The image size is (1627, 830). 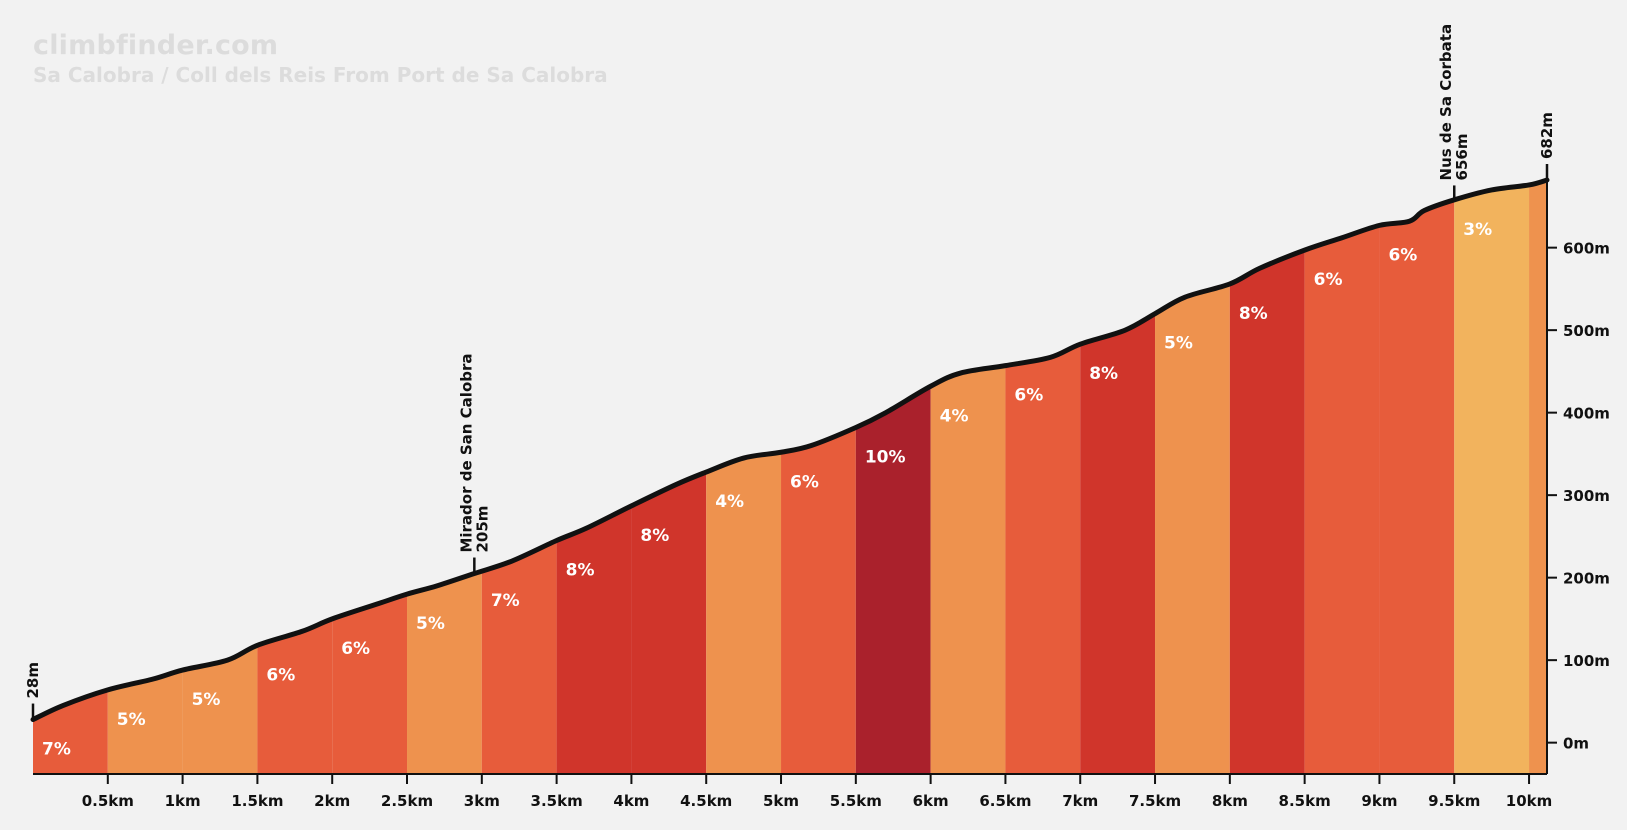 What do you see at coordinates (1080, 801) in the screenshot?
I see `x-tick-label: 7km` at bounding box center [1080, 801].